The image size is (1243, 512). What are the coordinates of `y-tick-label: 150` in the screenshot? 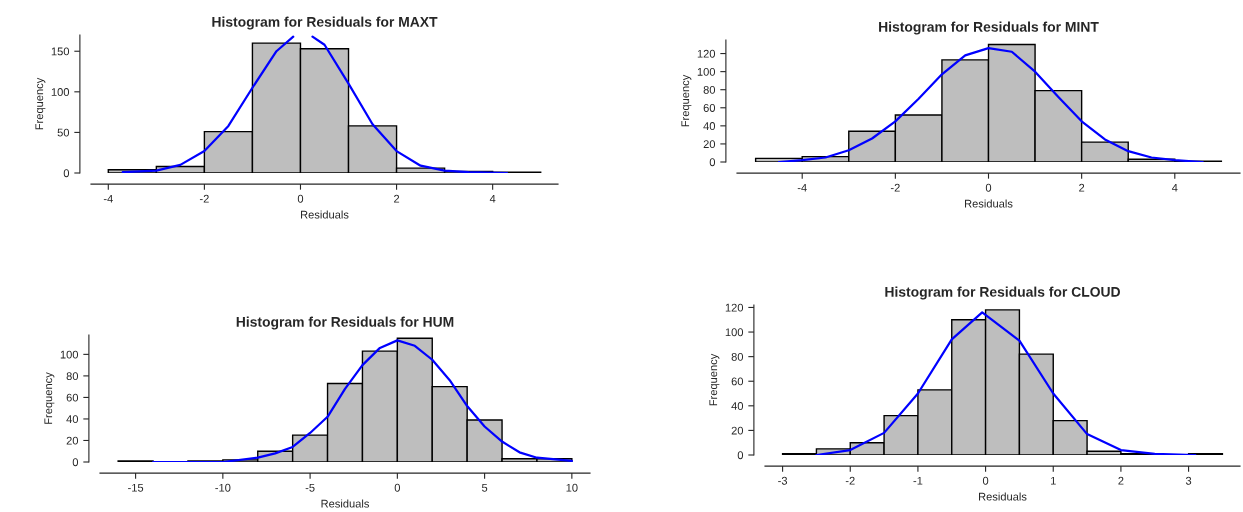 It's located at (60, 51).